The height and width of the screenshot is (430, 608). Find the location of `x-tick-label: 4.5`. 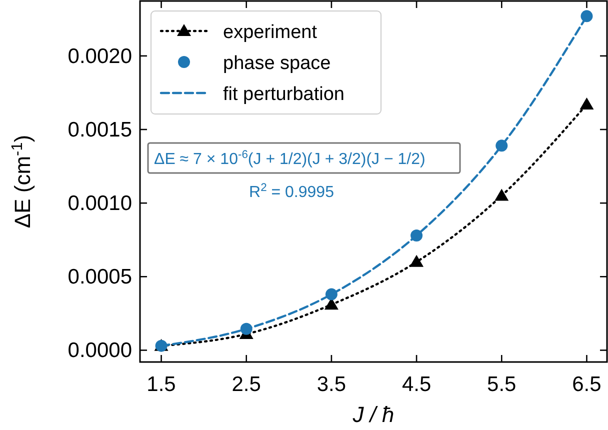

x-tick-label: 4.5 is located at coordinates (417, 384).